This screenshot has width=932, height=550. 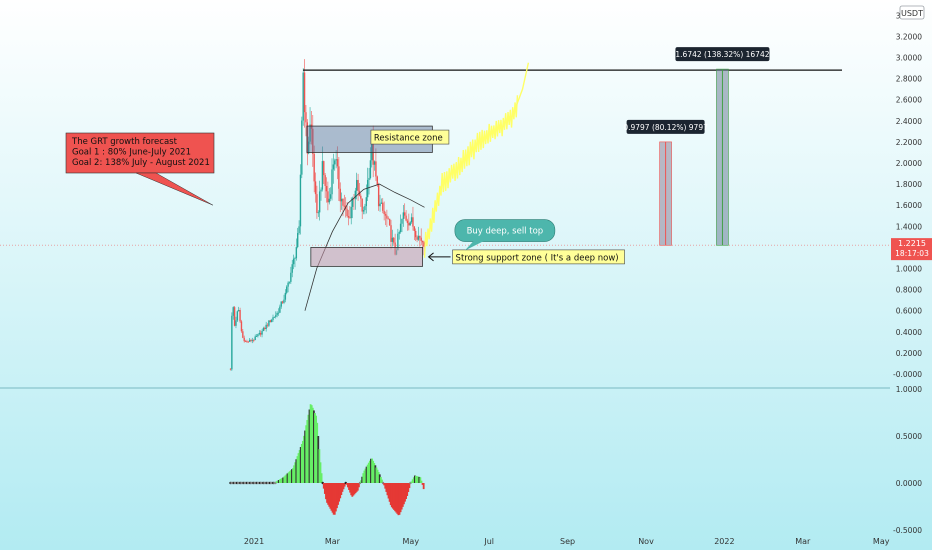 I want to click on price-tick-label: 3.2000, so click(x=909, y=36).